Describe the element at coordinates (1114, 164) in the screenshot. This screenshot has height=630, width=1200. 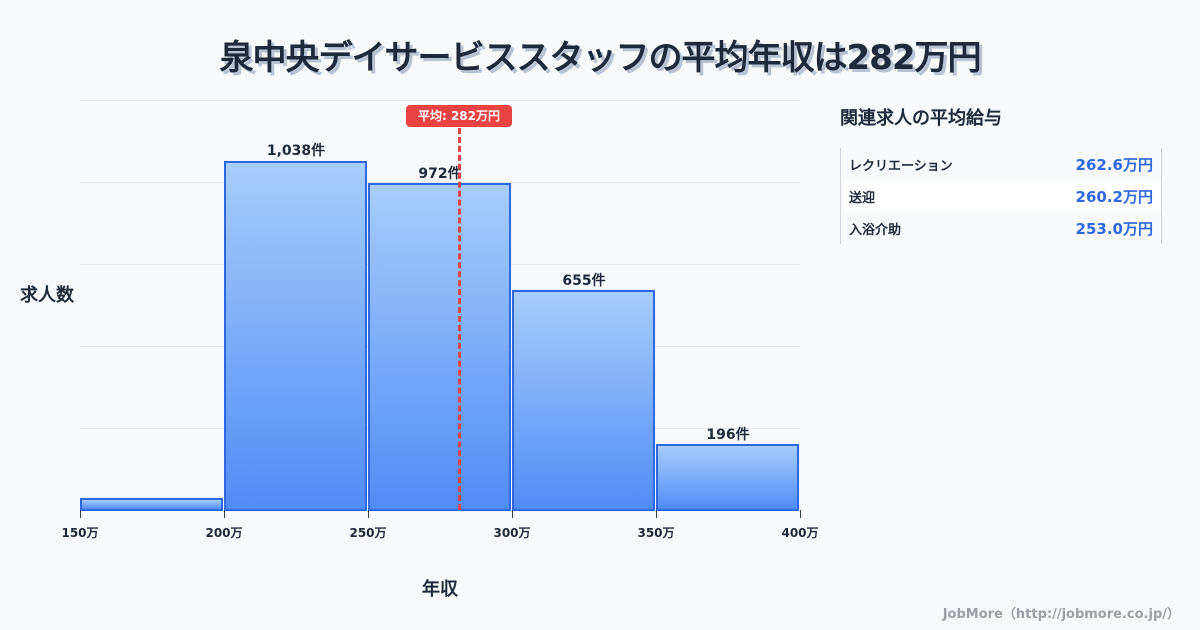
I see `average-salary: 262.6万円` at that location.